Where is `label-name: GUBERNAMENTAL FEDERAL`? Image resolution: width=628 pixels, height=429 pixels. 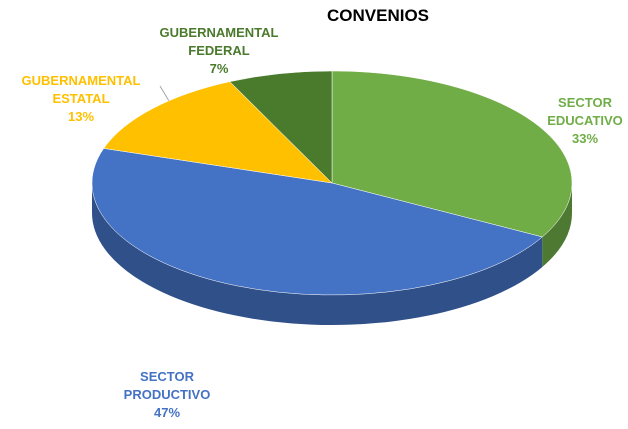
label-name: GUBERNAMENTAL FEDERAL is located at coordinates (219, 41).